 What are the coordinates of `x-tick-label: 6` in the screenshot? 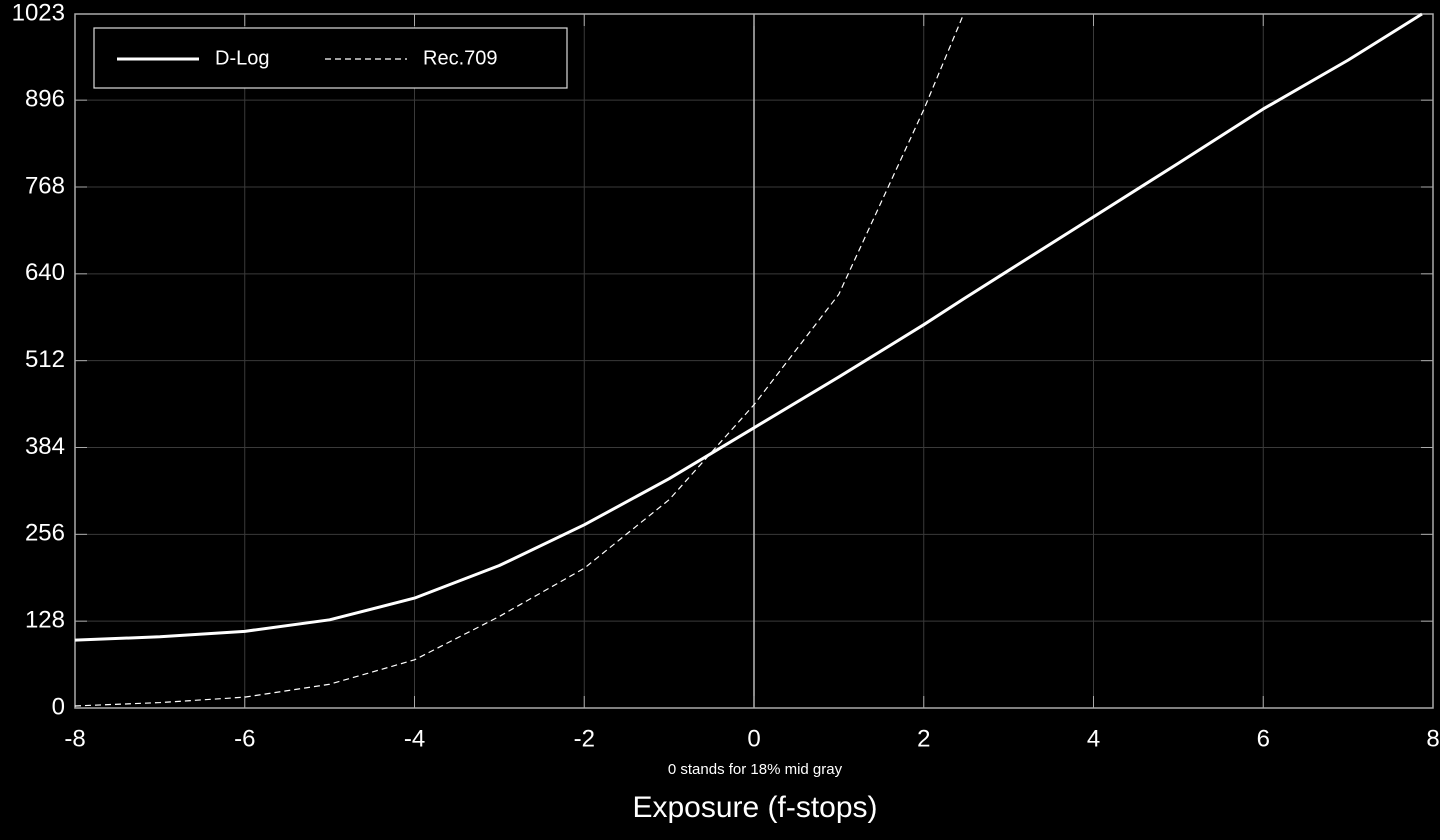 It's located at (1263, 738).